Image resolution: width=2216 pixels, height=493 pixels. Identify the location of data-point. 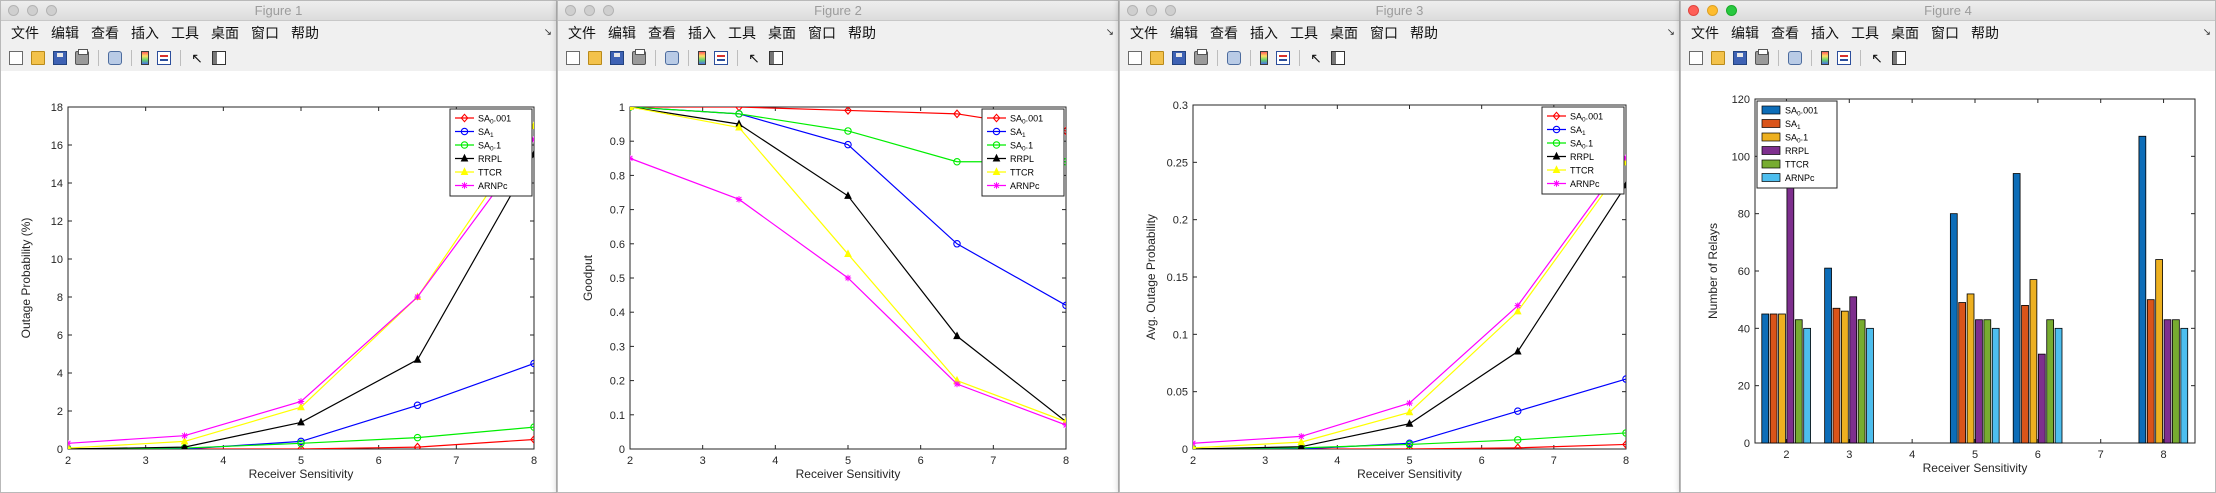
(957, 384).